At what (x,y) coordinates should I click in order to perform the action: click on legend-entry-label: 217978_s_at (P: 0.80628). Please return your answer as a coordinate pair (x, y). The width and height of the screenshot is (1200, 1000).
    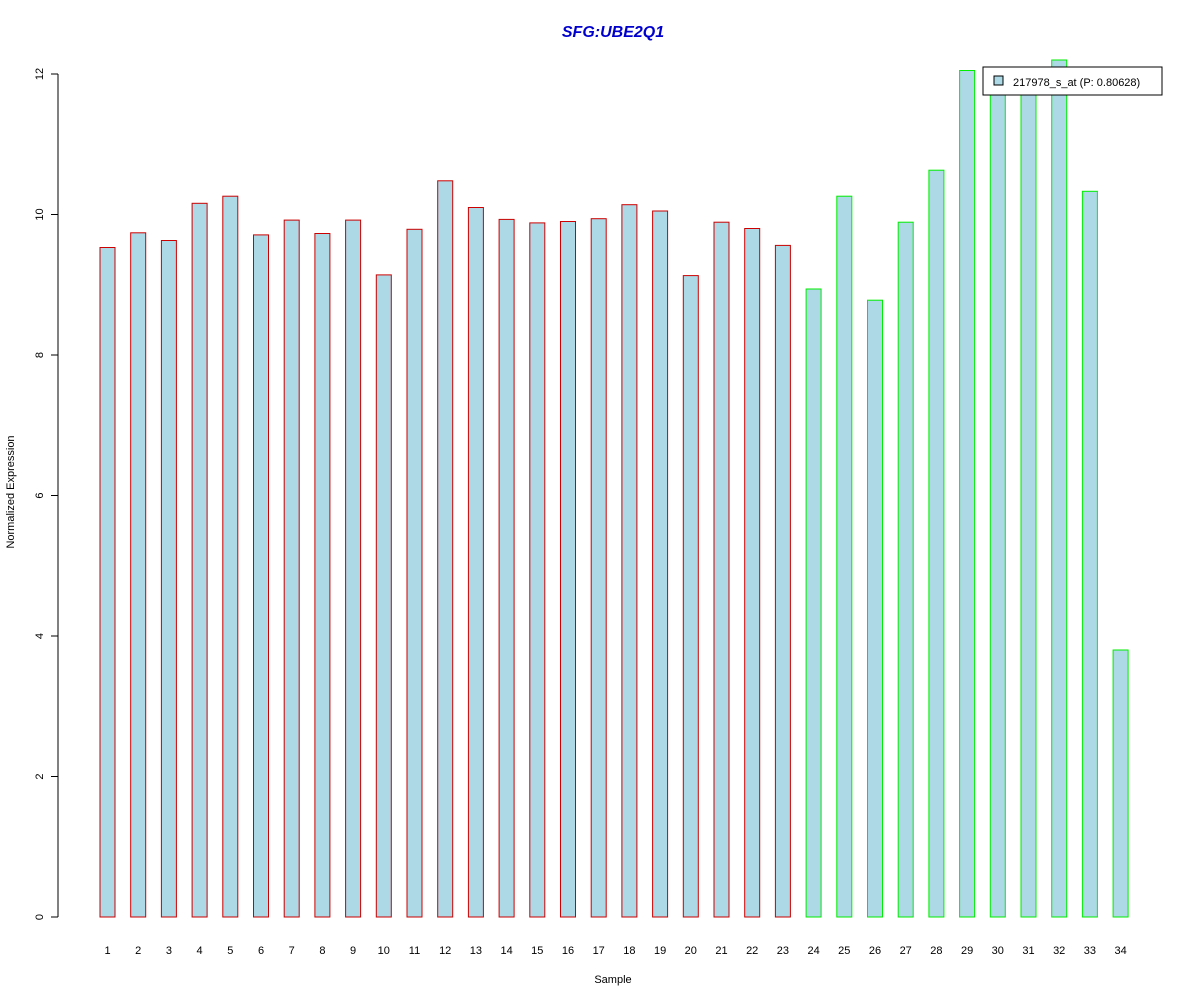
    Looking at the image, I should click on (1076, 83).